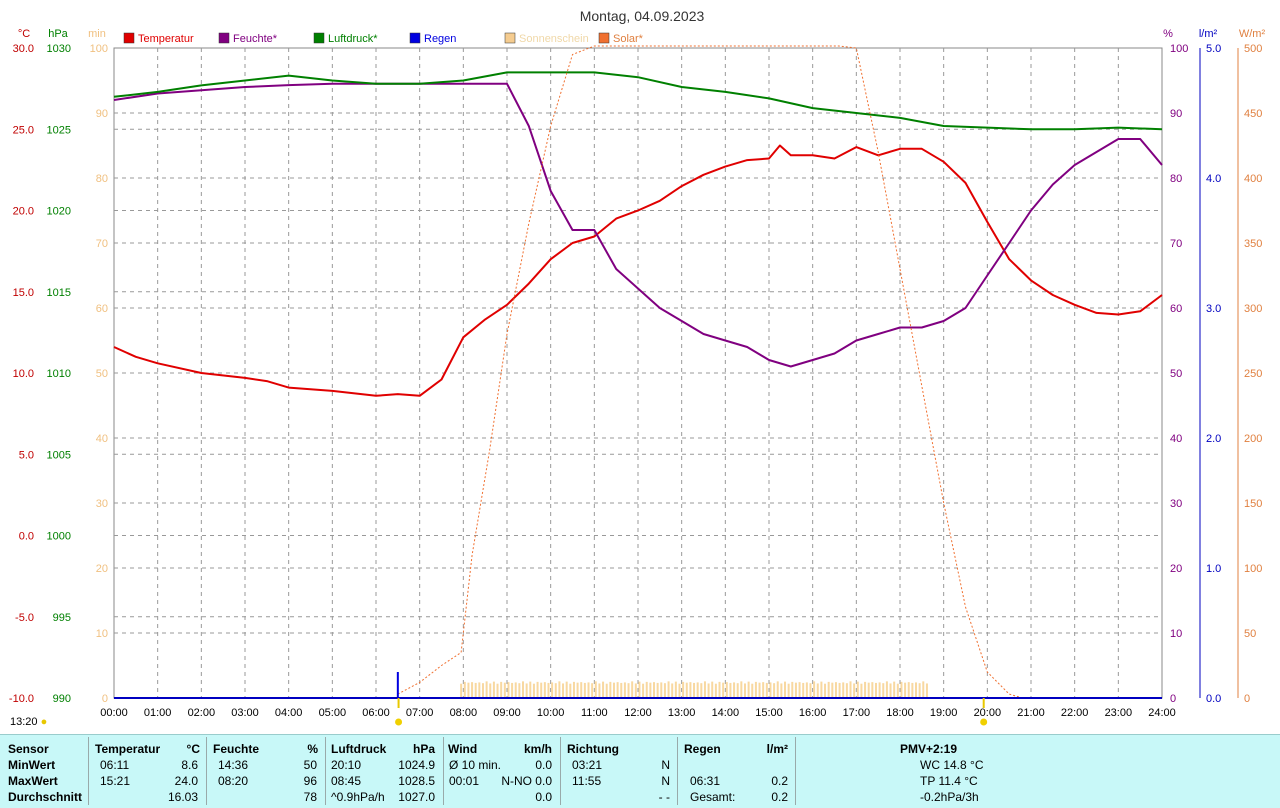  I want to click on humidity-axis-tick: 40, so click(1176, 439).